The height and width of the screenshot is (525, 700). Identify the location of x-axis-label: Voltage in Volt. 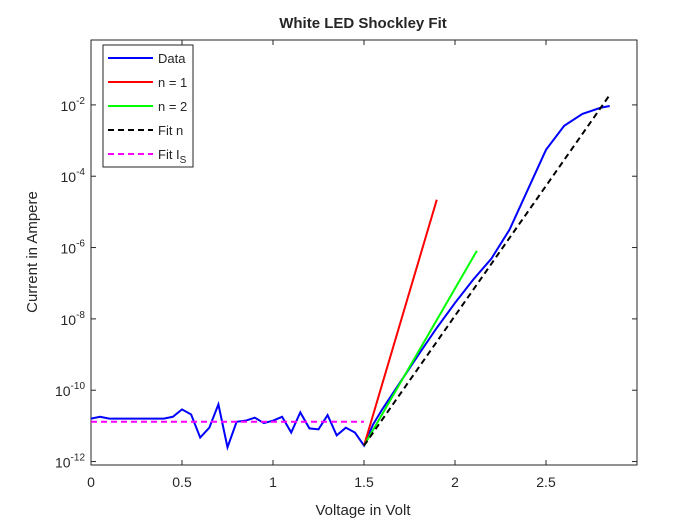
(363, 510).